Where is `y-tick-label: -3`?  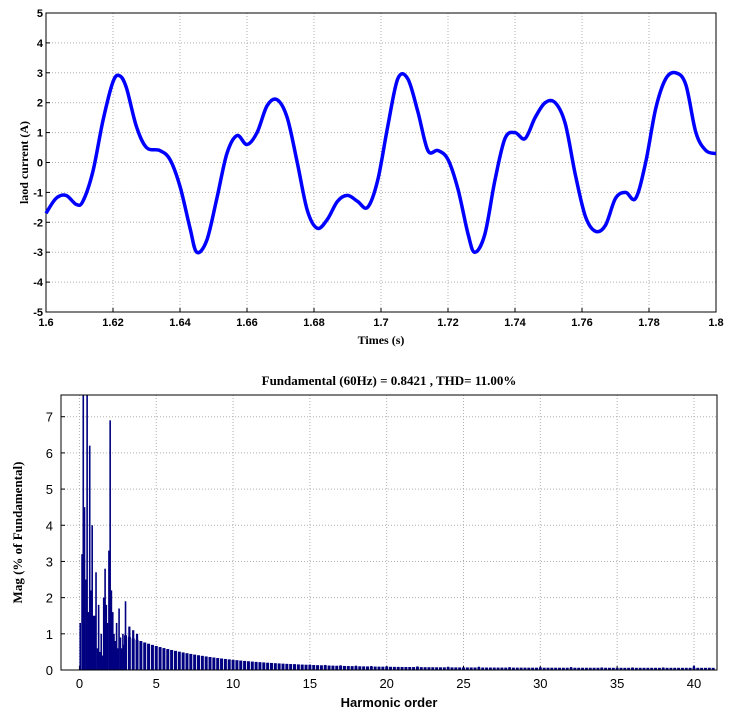
y-tick-label: -3 is located at coordinates (38, 253).